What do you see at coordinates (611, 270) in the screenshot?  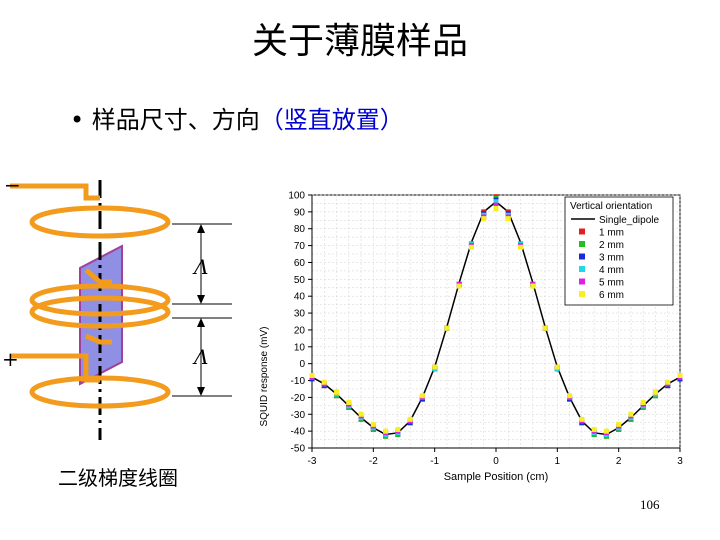 I see `legend-label: 4 mm` at bounding box center [611, 270].